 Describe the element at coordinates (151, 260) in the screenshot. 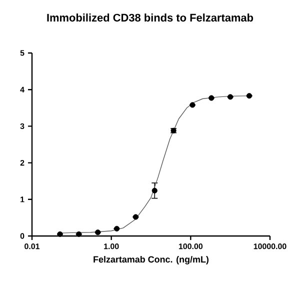

I see `x-axis-title: Felzartamab Conc. (ng/mL)` at that location.